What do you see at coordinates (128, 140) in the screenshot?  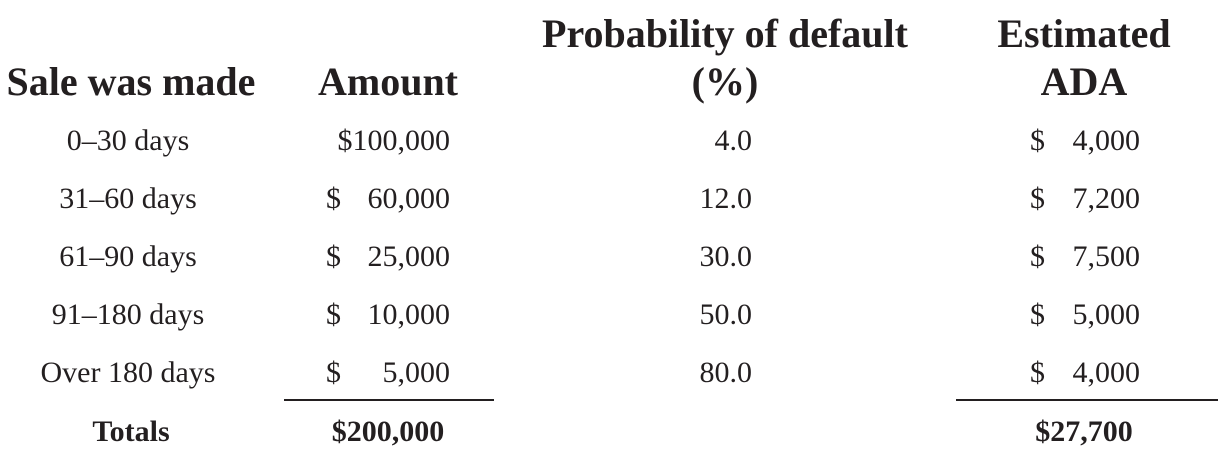 I see `sale-period-cell: 0–30 days` at bounding box center [128, 140].